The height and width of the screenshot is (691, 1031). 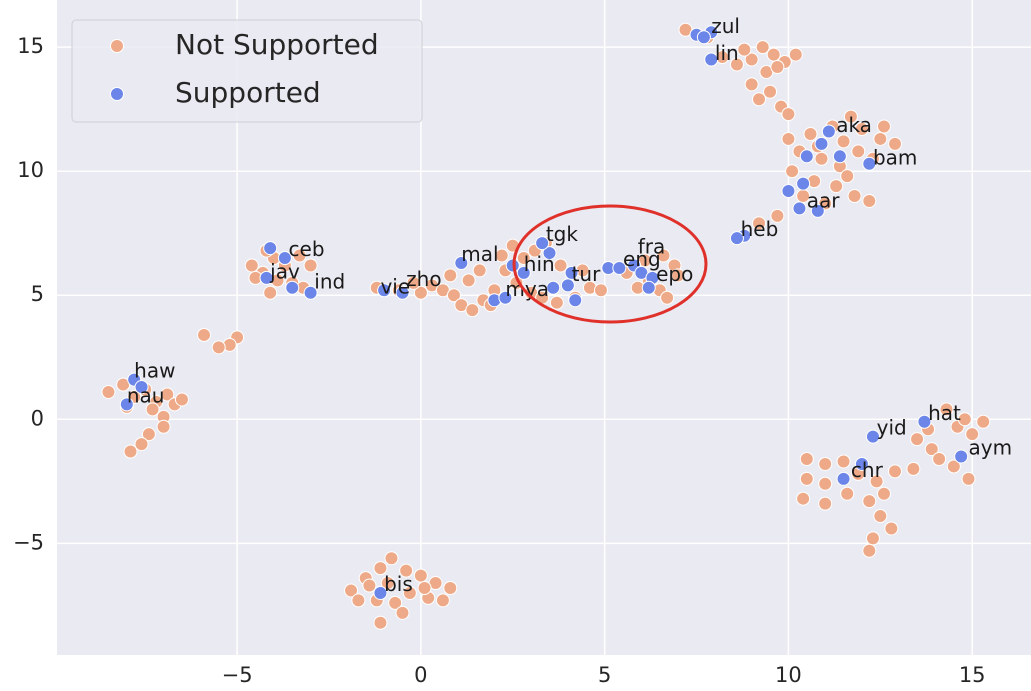 I want to click on point-label: tgk, so click(x=562, y=234).